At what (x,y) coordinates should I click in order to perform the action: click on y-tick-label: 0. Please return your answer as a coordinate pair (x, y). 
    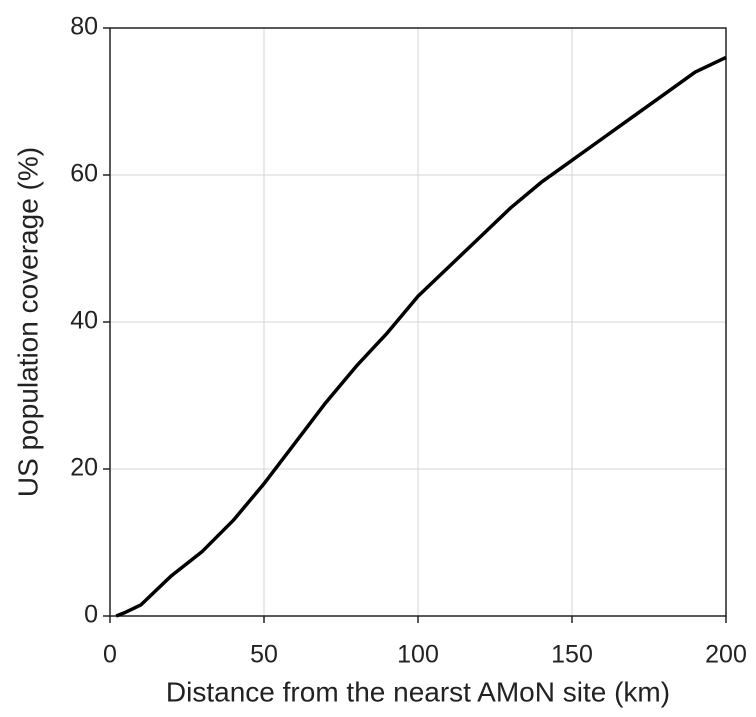
    Looking at the image, I should click on (91, 615).